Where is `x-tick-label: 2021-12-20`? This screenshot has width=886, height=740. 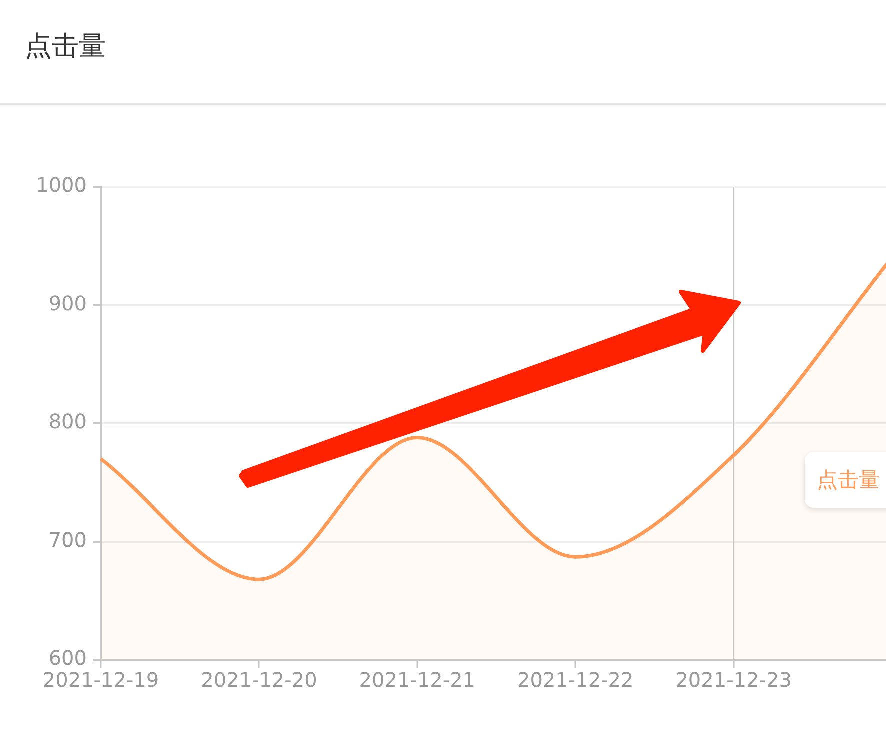
x-tick-label: 2021-12-20 is located at coordinates (259, 680).